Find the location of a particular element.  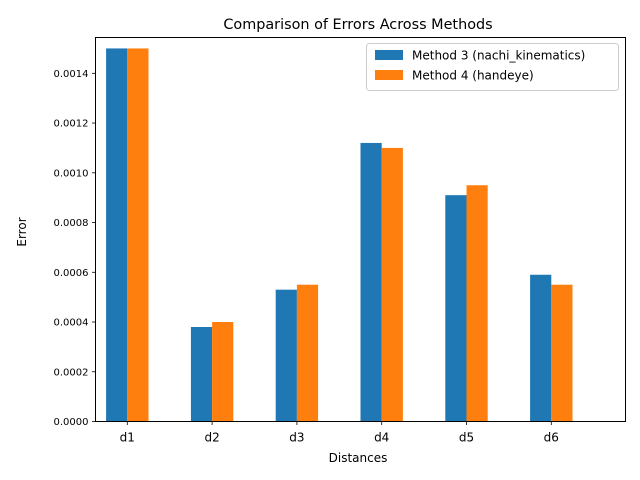

bar-method3-d3 is located at coordinates (286, 355).